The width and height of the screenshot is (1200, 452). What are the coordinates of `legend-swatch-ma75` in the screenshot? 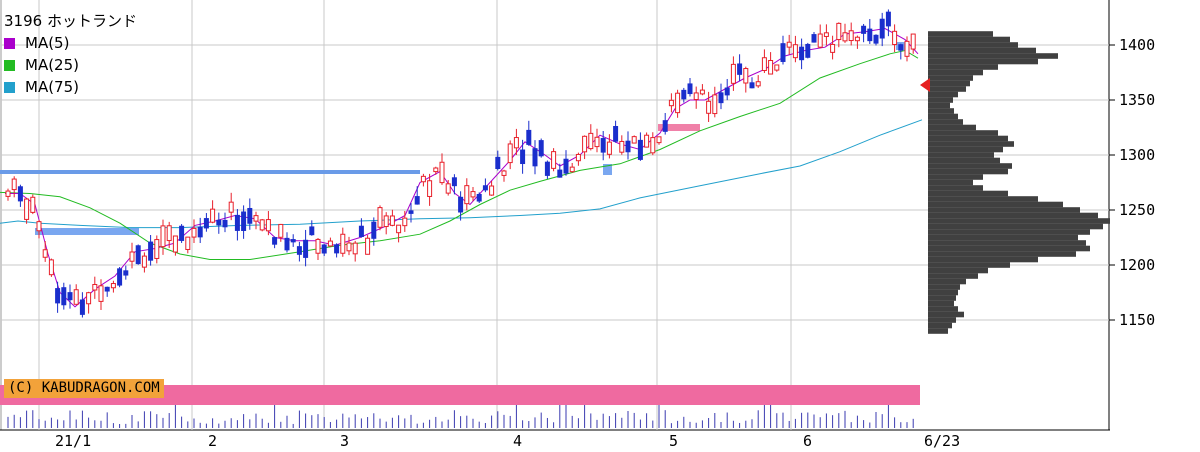 It's located at (9, 87).